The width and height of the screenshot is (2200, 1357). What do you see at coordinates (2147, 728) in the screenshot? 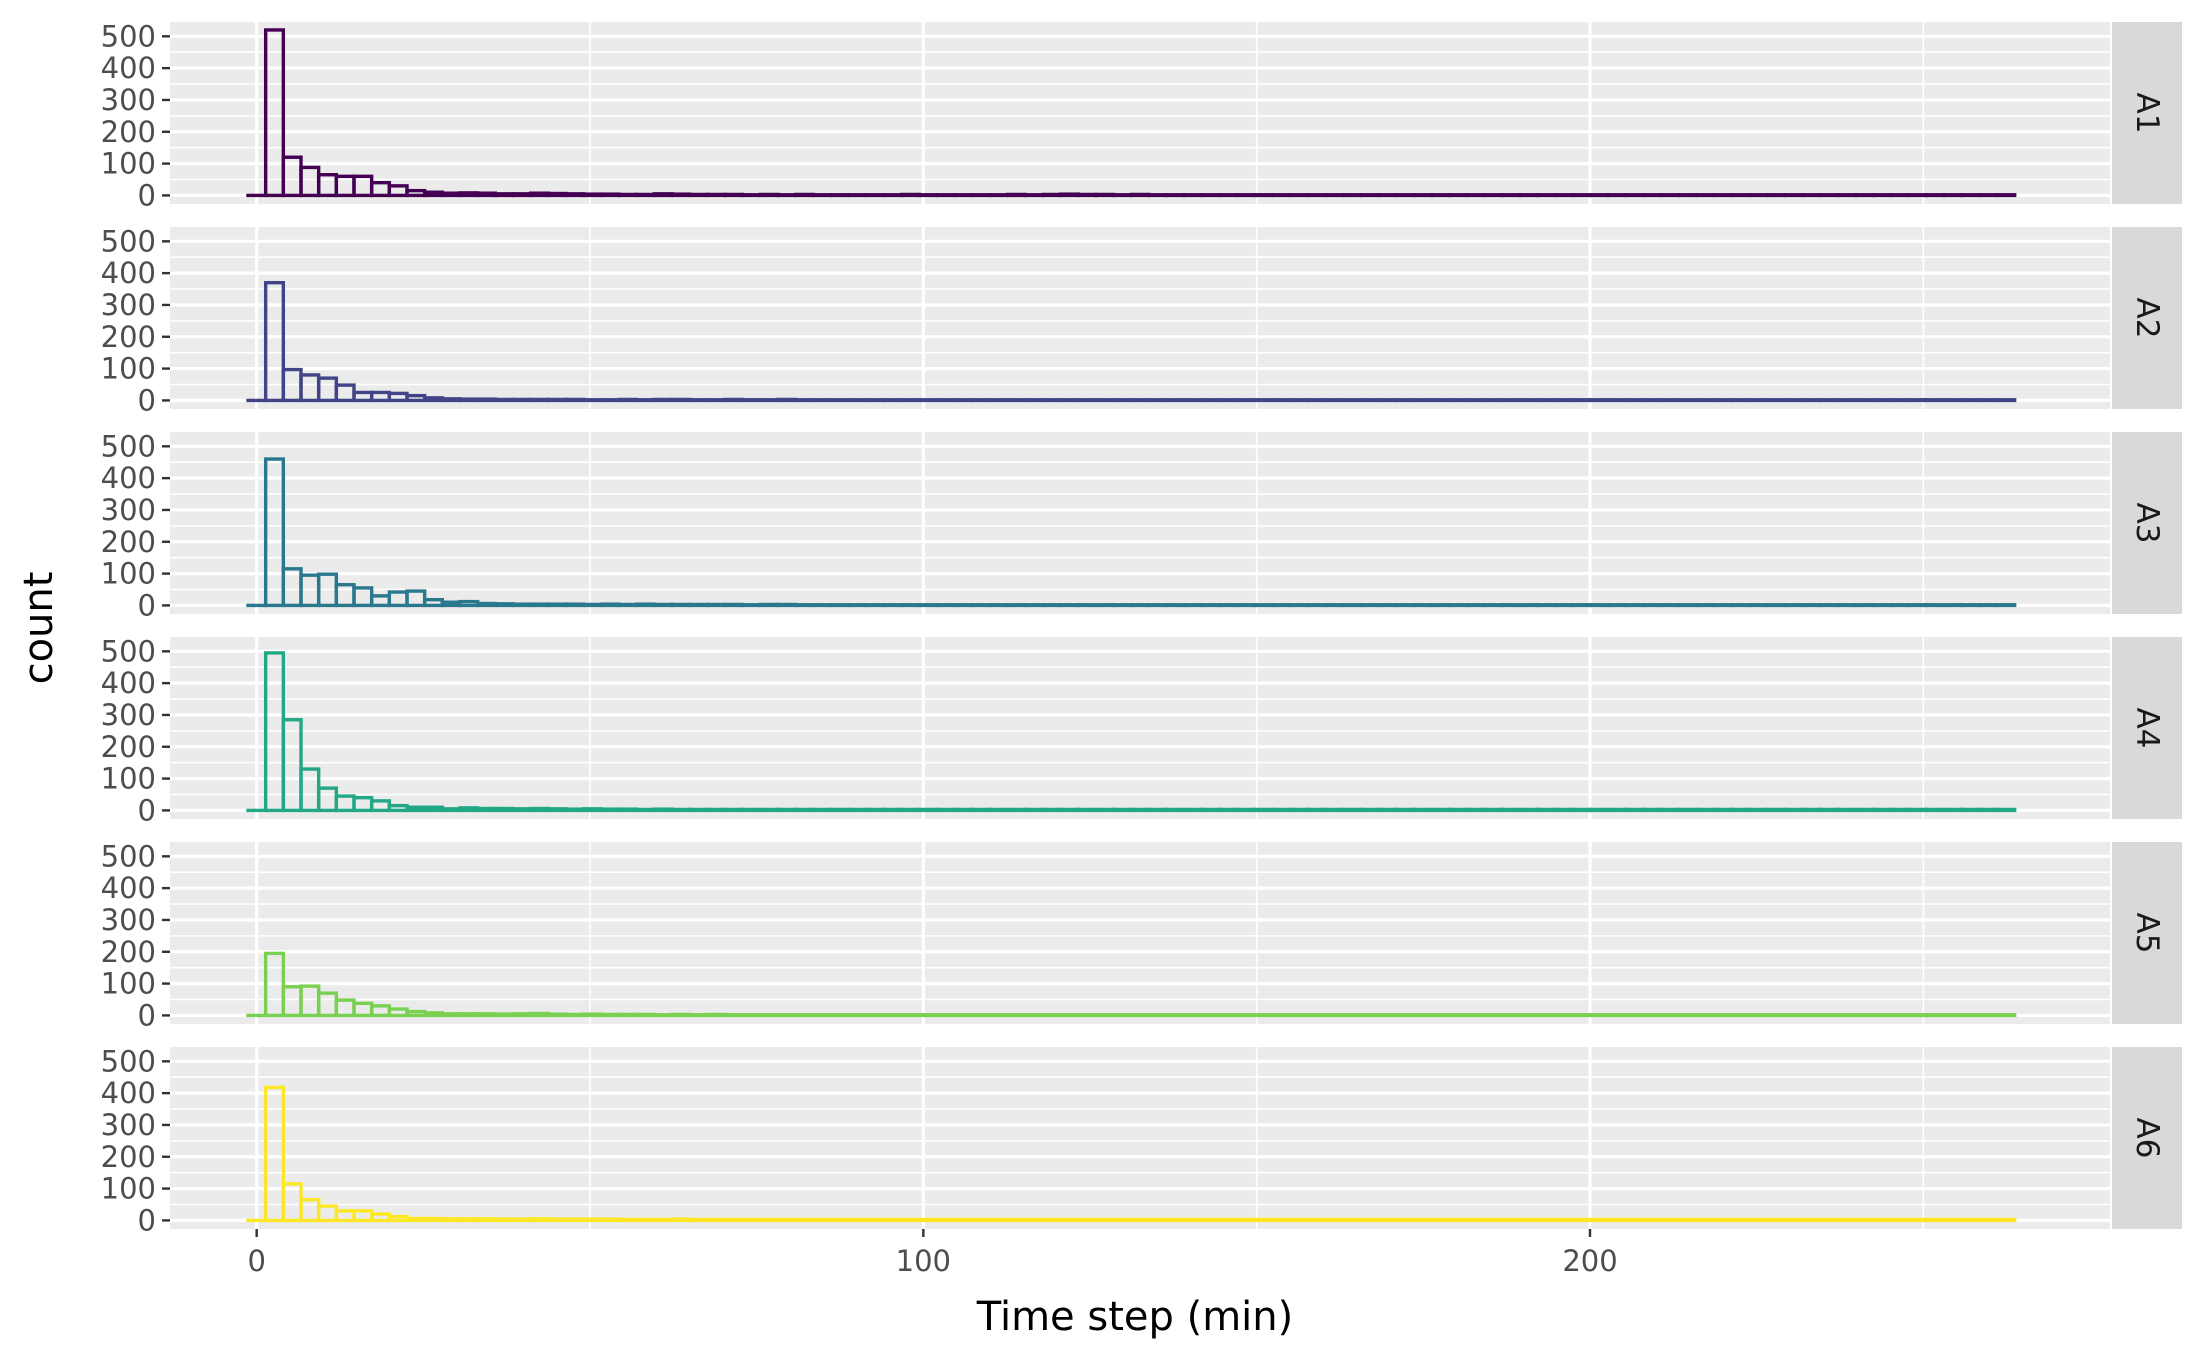
I see `facet-strip` at bounding box center [2147, 728].